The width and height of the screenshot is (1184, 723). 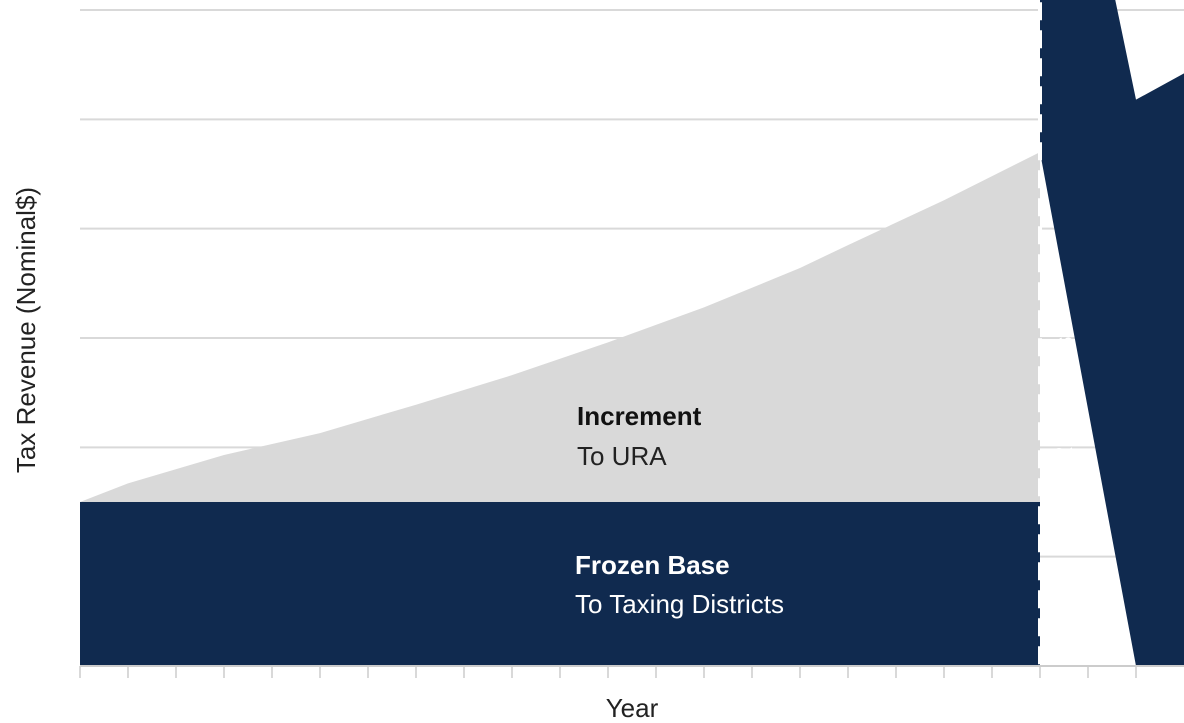 I want to click on x-axis-label: Year, so click(x=632, y=708).